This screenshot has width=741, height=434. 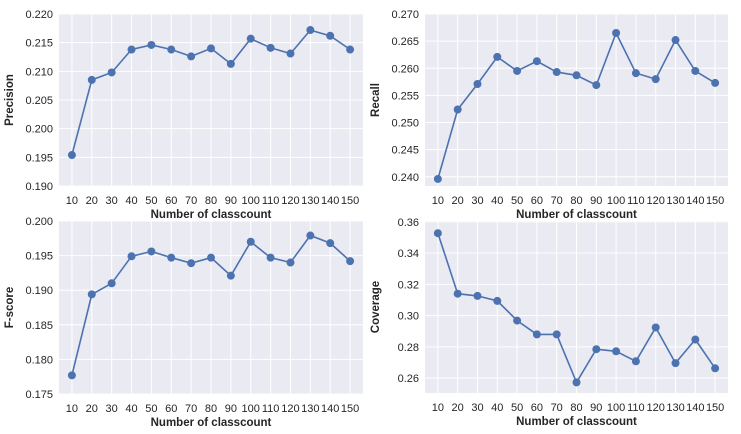 I want to click on y-tick-label: 0.28, so click(x=408, y=348).